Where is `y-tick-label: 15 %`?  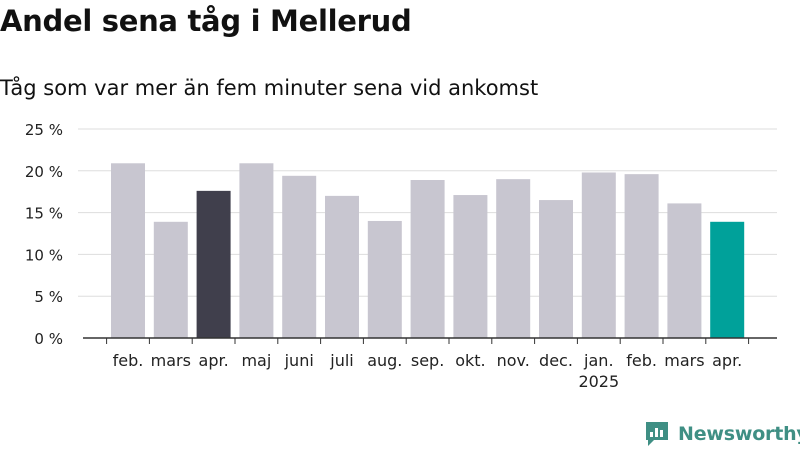 y-tick-label: 15 % is located at coordinates (44, 214).